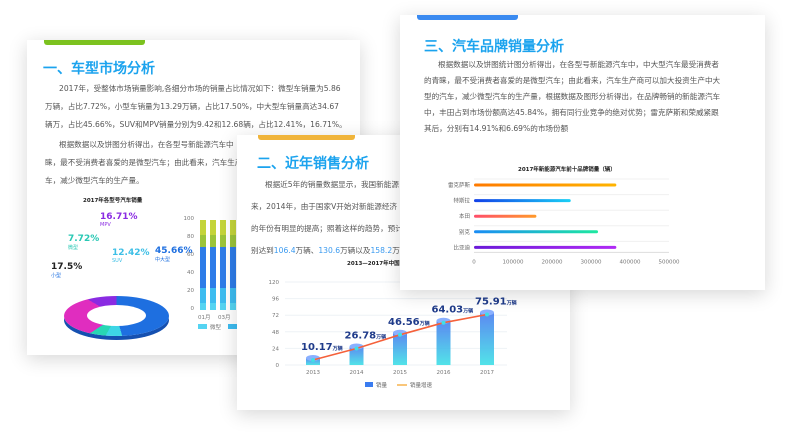 Image resolution: width=785 pixels, height=442 pixels. I want to click on x-tick: 2017, so click(487, 373).